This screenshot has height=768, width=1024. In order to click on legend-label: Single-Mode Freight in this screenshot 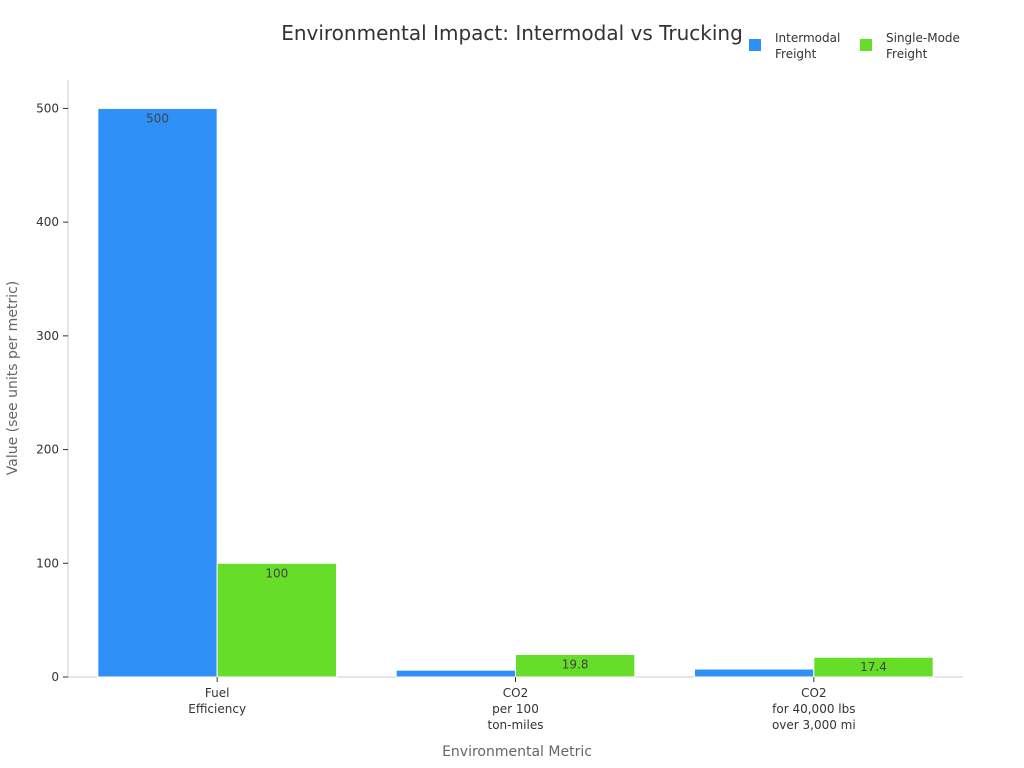, I will do `click(923, 46)`.